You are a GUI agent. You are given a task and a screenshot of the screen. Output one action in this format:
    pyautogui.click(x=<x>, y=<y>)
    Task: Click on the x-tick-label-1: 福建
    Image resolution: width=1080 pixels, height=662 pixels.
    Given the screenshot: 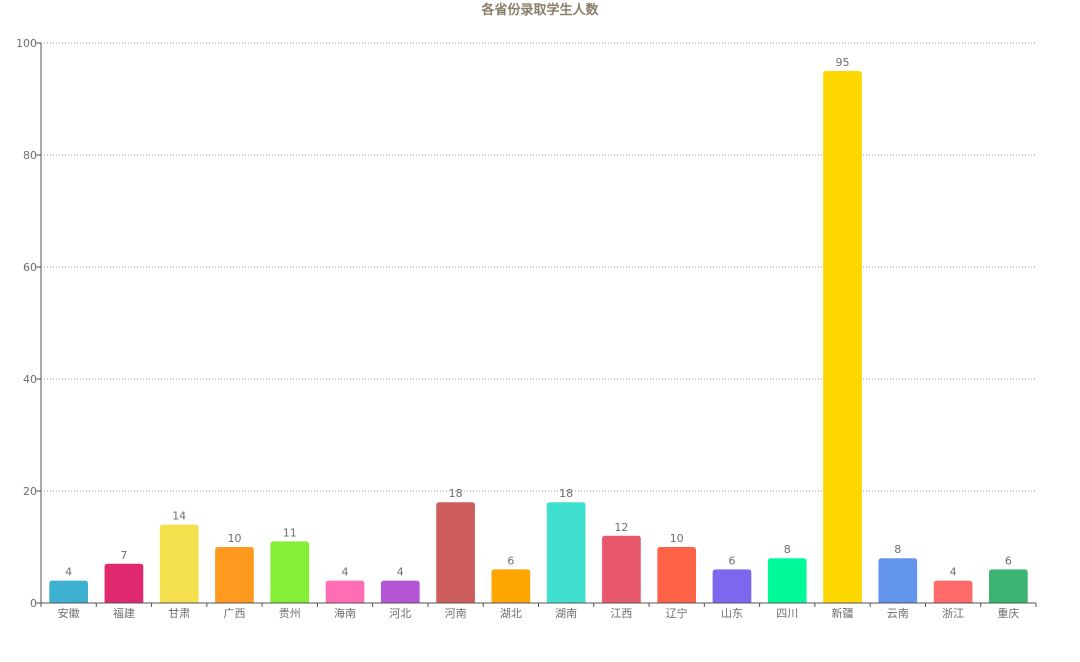 What is the action you would take?
    pyautogui.click(x=124, y=613)
    